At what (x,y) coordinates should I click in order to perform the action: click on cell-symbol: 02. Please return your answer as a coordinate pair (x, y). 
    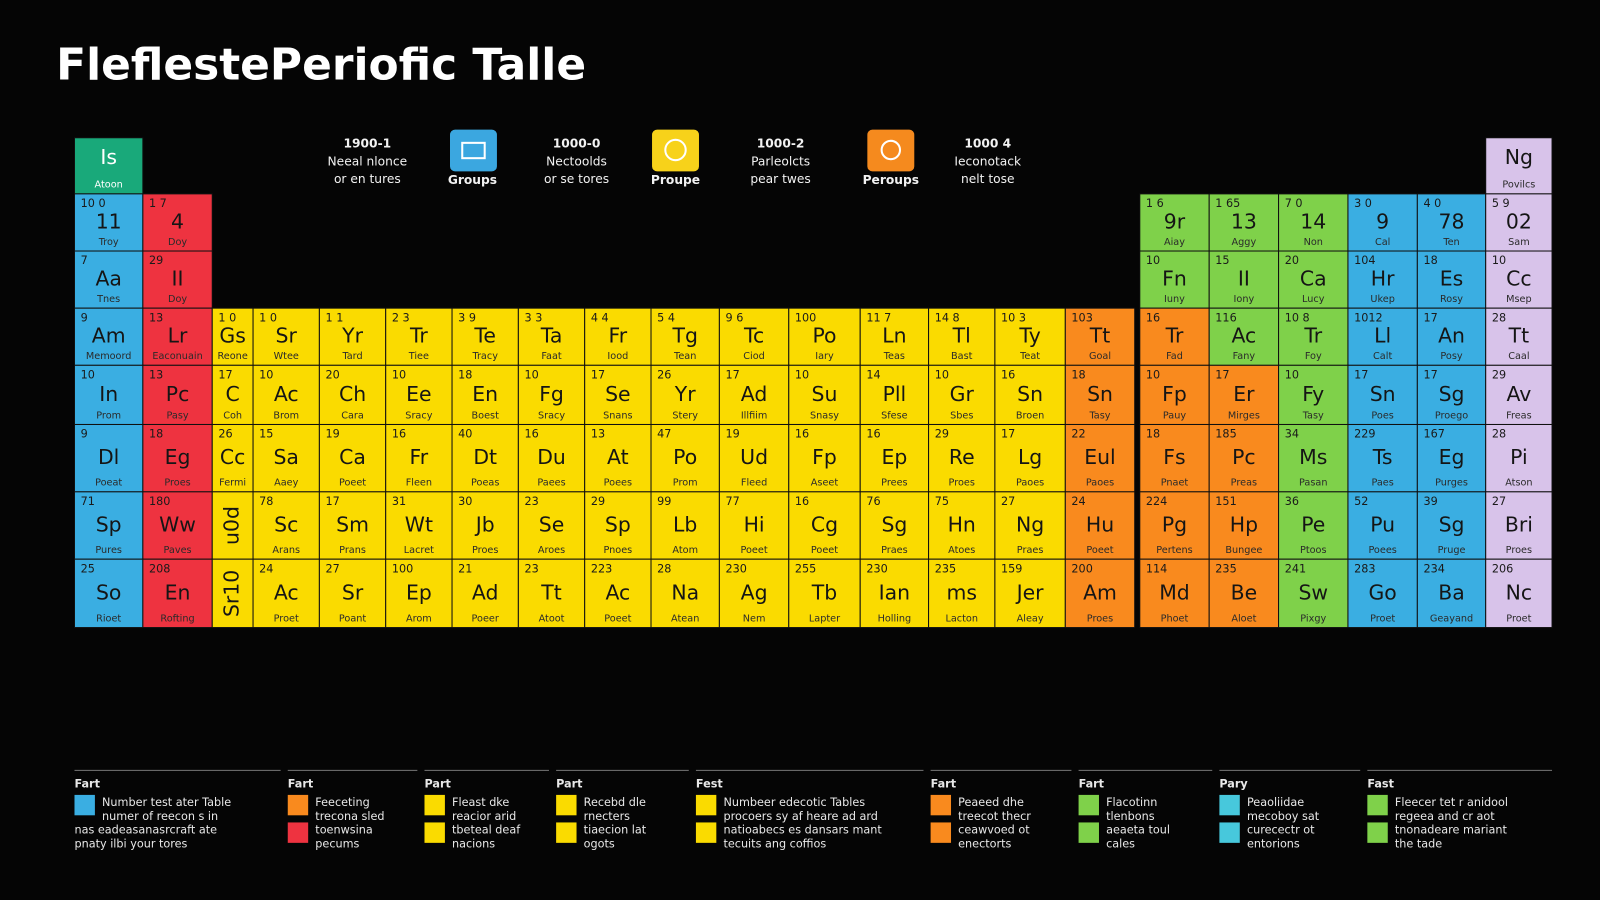
    Looking at the image, I should click on (1519, 221).